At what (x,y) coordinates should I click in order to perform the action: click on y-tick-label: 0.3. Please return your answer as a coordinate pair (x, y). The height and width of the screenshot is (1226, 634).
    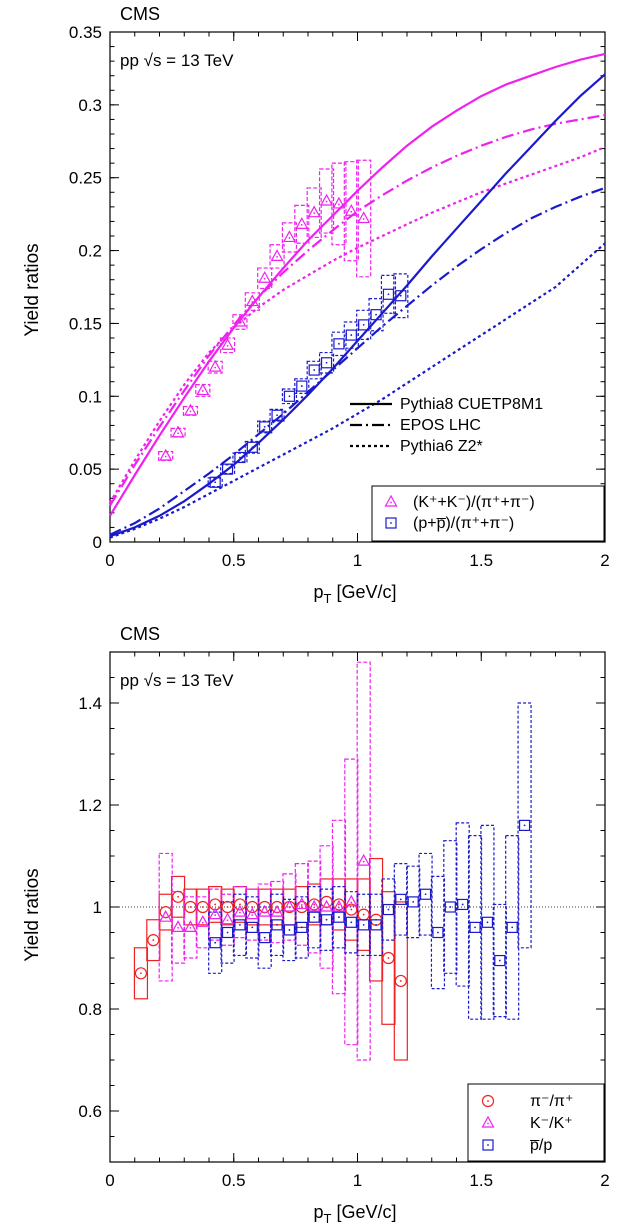
    Looking at the image, I should click on (90, 105).